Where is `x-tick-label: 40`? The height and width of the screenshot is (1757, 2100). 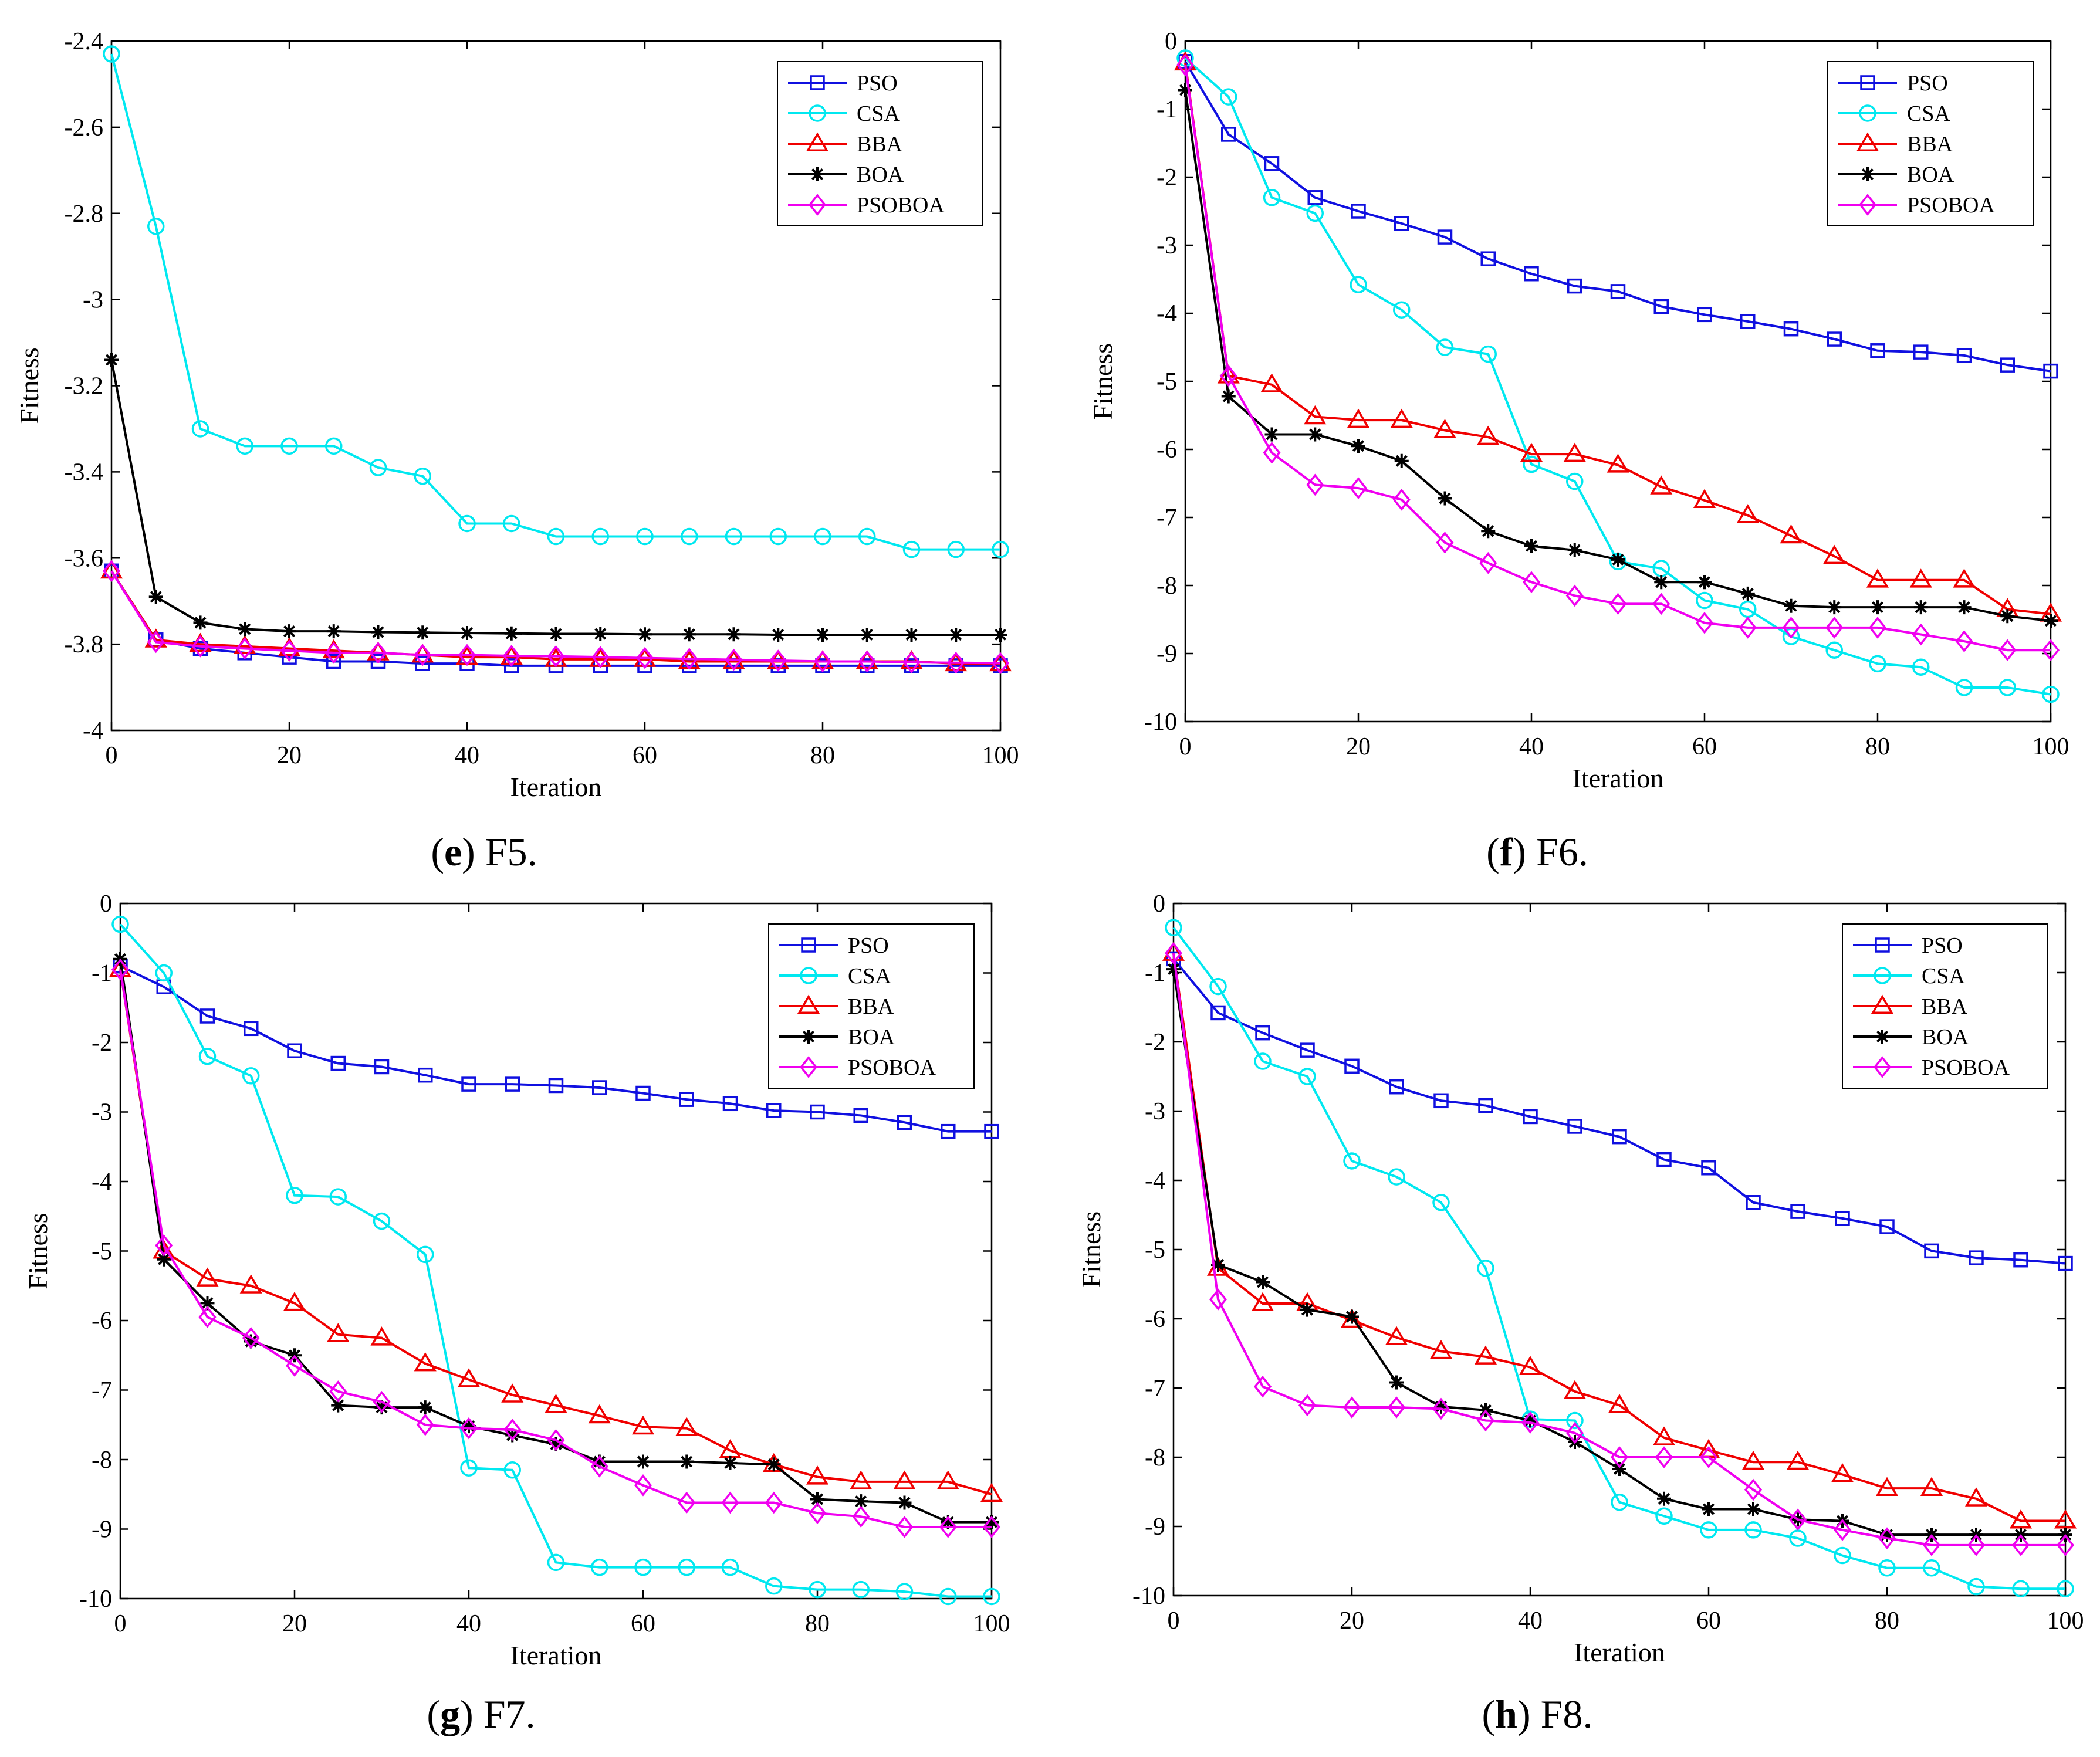
x-tick-label: 40 is located at coordinates (1531, 747).